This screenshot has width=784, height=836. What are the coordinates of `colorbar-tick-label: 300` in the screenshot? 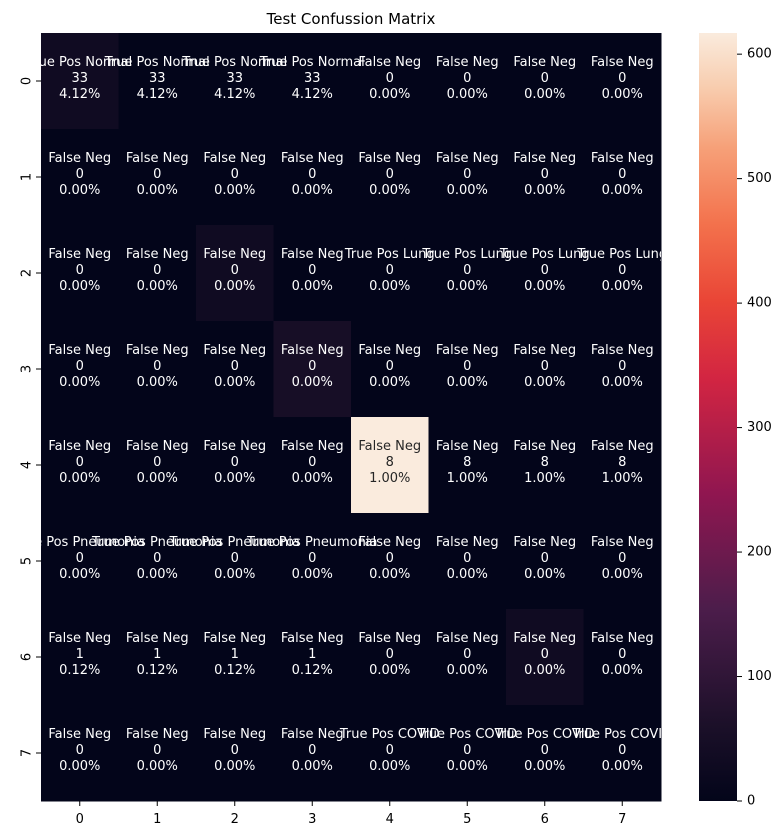 It's located at (759, 427).